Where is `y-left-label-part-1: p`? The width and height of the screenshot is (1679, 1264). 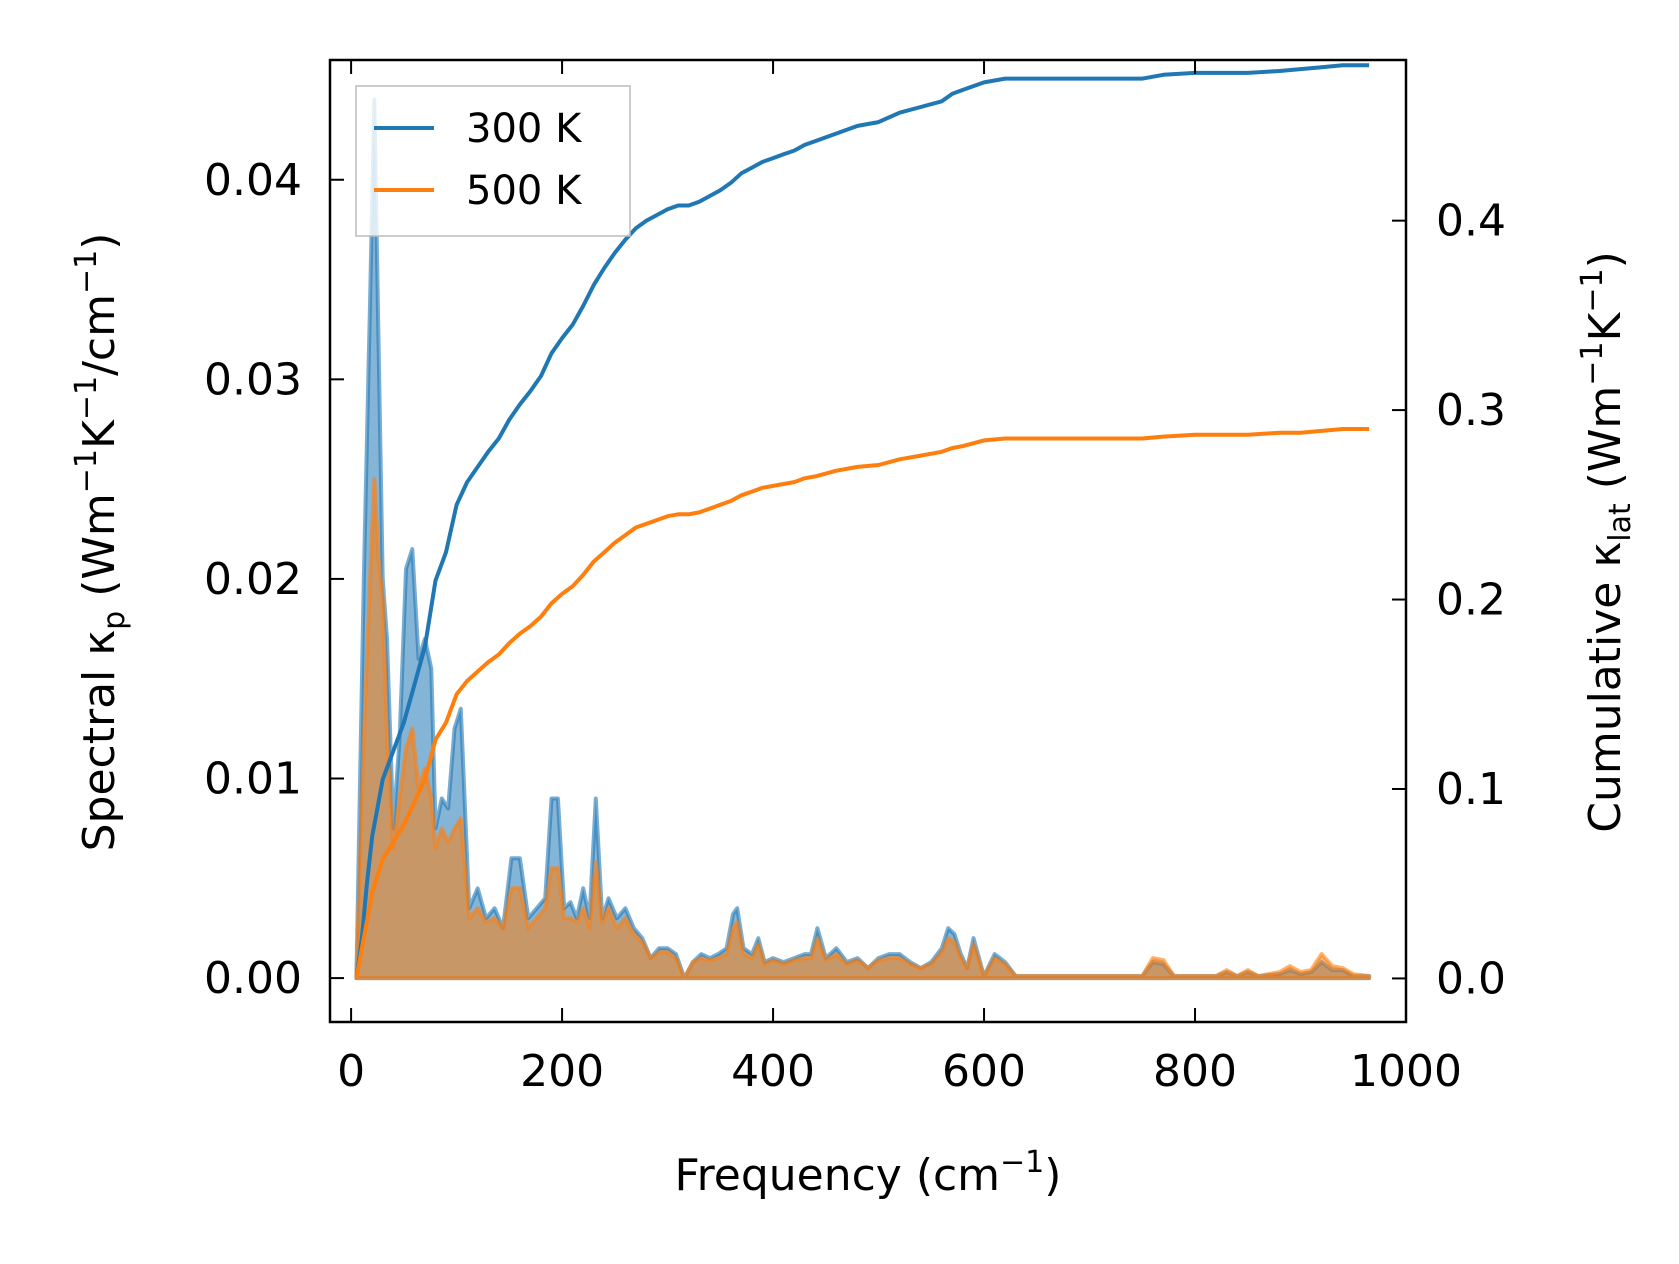
y-left-label-part-1: p is located at coordinates (114, 620).